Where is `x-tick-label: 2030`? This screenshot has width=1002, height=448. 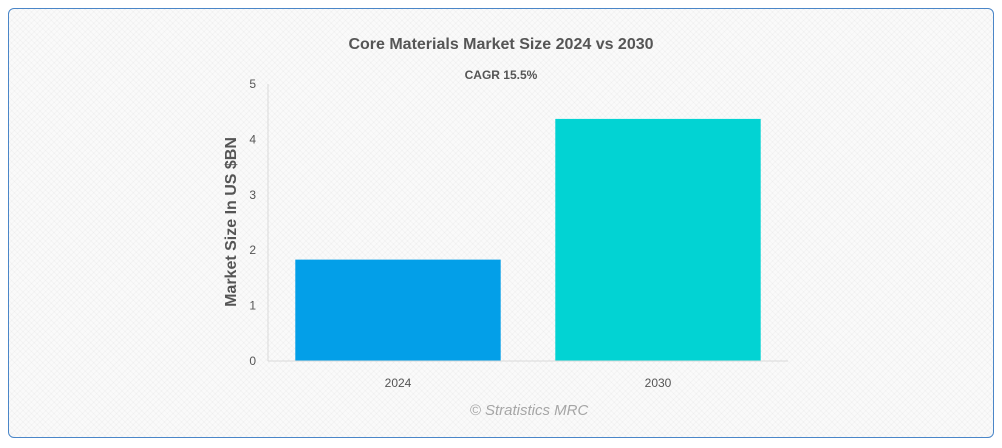
x-tick-label: 2030 is located at coordinates (658, 383).